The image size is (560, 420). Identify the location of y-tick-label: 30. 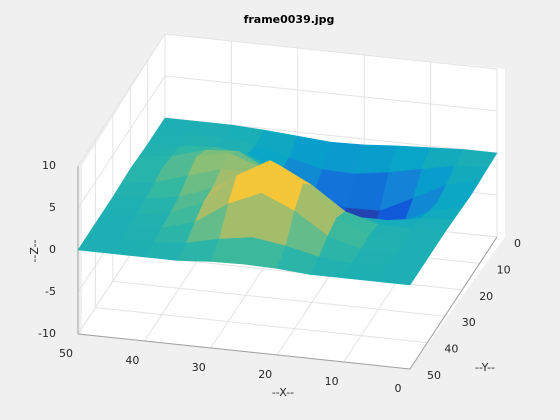
(469, 322).